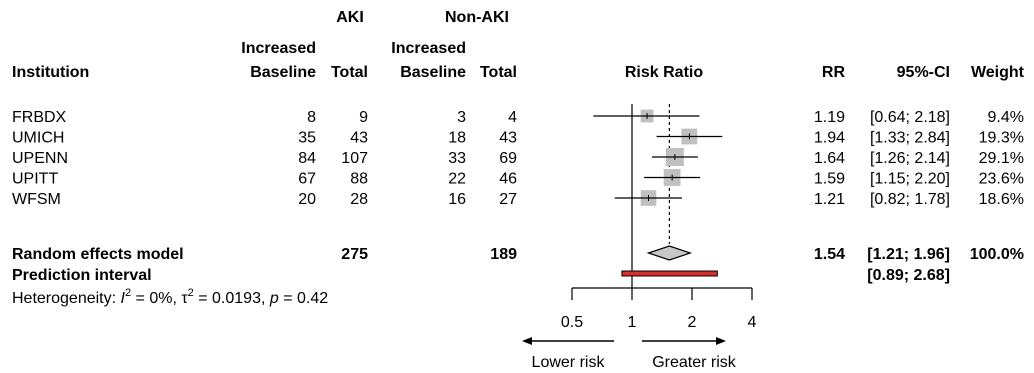 This screenshot has height=373, width=1034. Describe the element at coordinates (433, 72) in the screenshot. I see `non-aki-baseline-header: Baseline` at that location.